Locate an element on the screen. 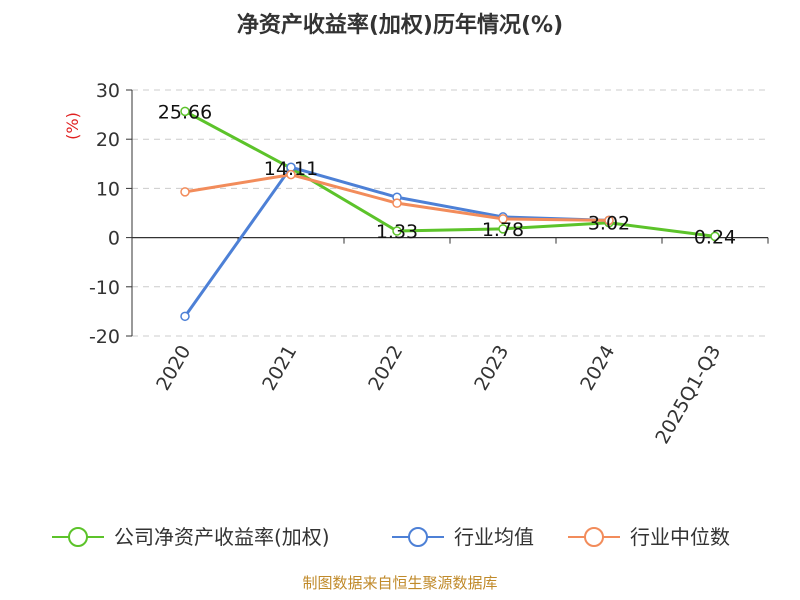 This screenshot has height=600, width=800. x-tick-label: 2024 is located at coordinates (597, 368).